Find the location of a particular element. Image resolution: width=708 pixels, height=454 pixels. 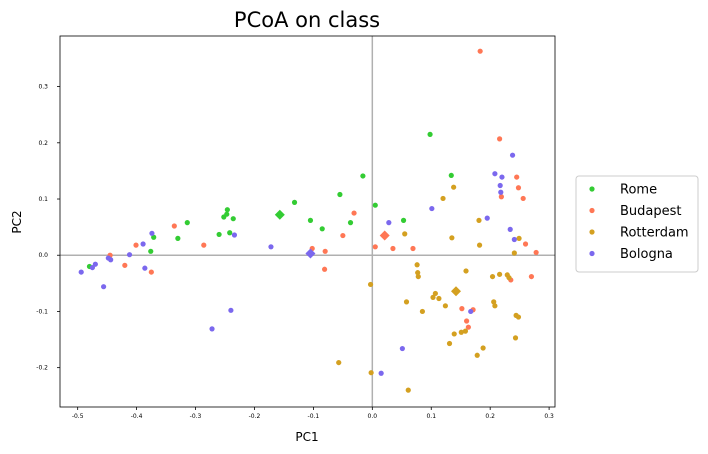

y-tick-label: 0.2 is located at coordinates (43, 143).